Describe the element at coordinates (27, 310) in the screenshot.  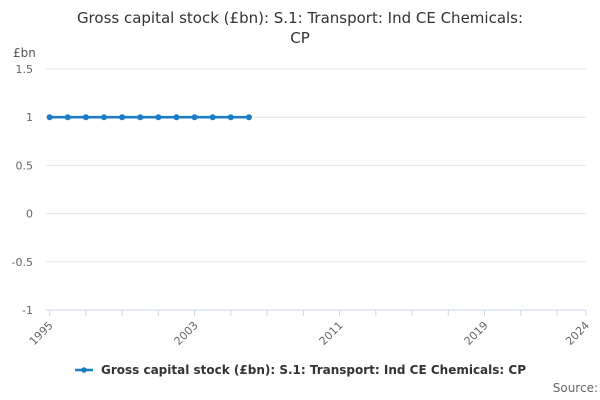
I see `y-axis-tick-label: -1` at that location.